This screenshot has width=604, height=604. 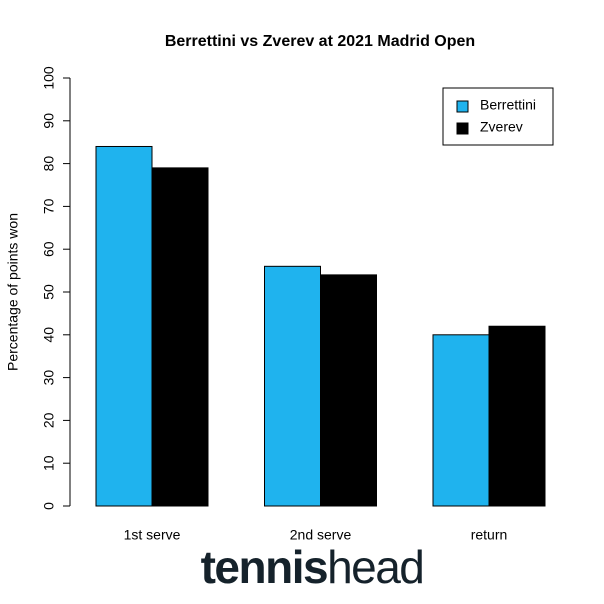 I want to click on watermark-bold: tennis, so click(x=264, y=567).